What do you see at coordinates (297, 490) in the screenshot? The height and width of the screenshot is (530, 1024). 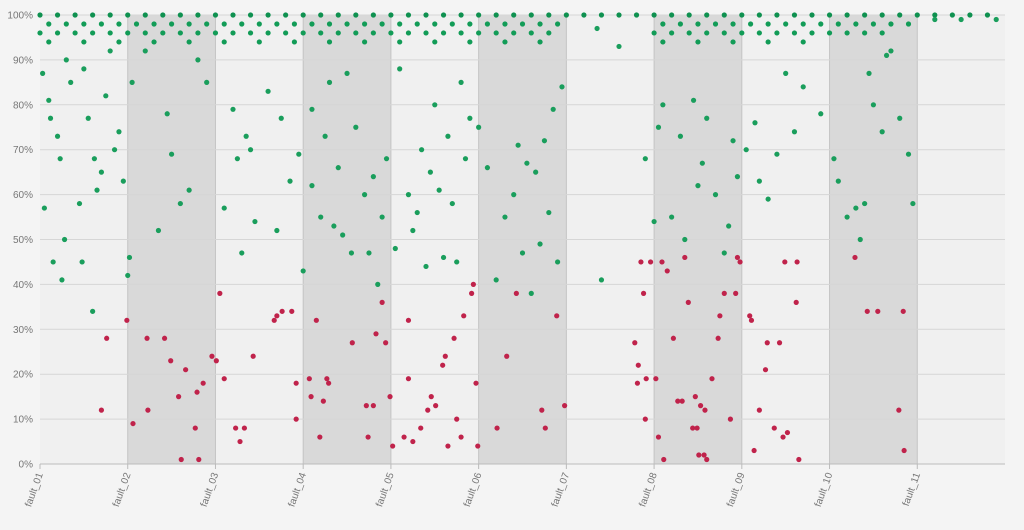 I see `x-tick-label: fault_04` at bounding box center [297, 490].